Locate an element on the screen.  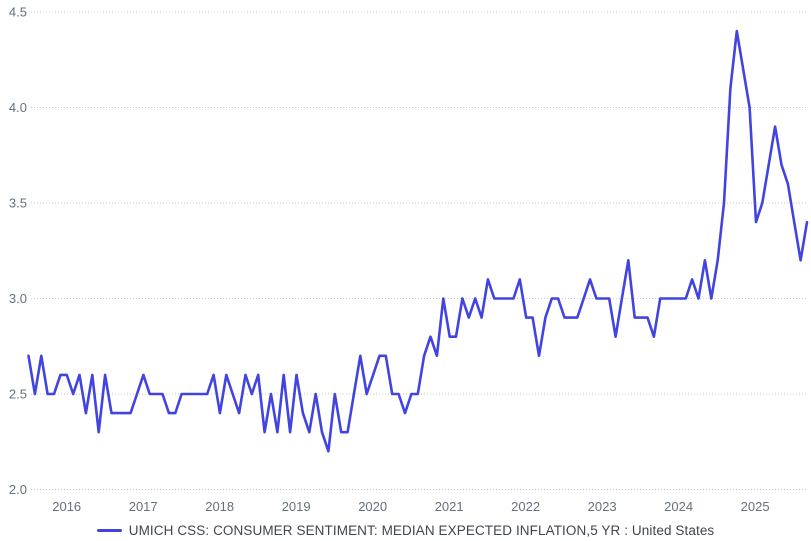
y-axis-tick-label: 2.0 is located at coordinates (18, 489).